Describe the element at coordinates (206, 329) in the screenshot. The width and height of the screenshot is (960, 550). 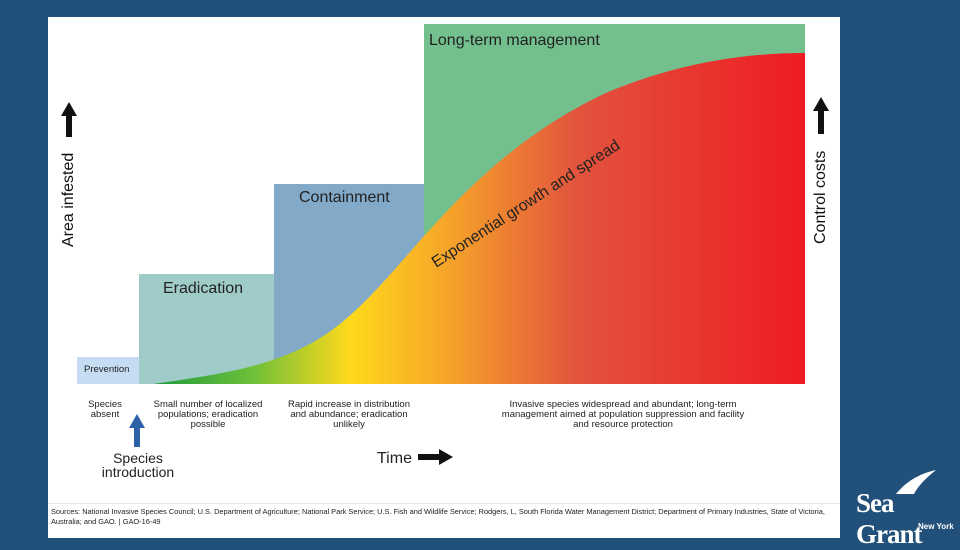
I see `eradication-box` at that location.